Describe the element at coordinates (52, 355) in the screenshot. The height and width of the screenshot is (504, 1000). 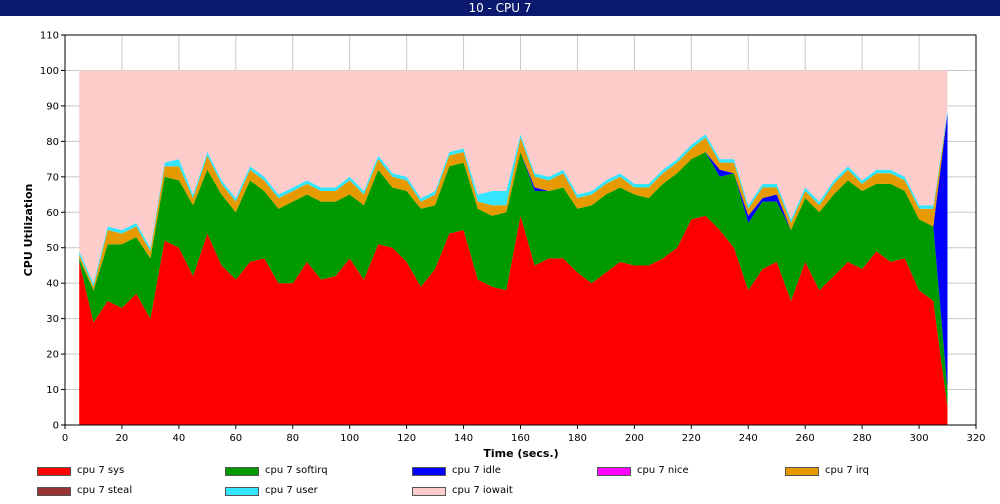
I see `y-tick-label: 20` at that location.